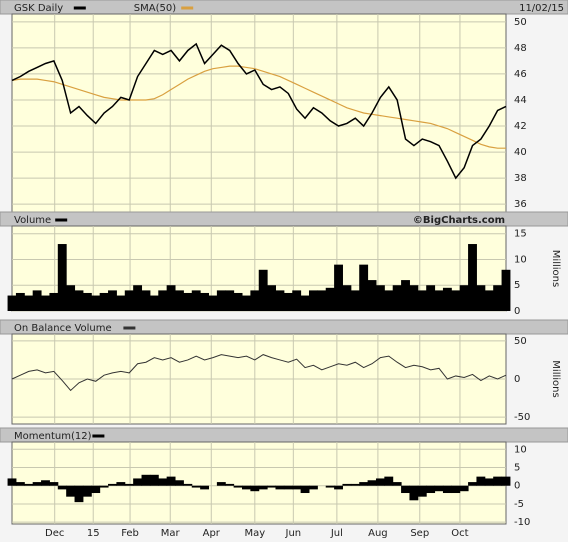 This screenshot has height=542, width=568. Describe the element at coordinates (259, 373) in the screenshot. I see `data-line` at that location.